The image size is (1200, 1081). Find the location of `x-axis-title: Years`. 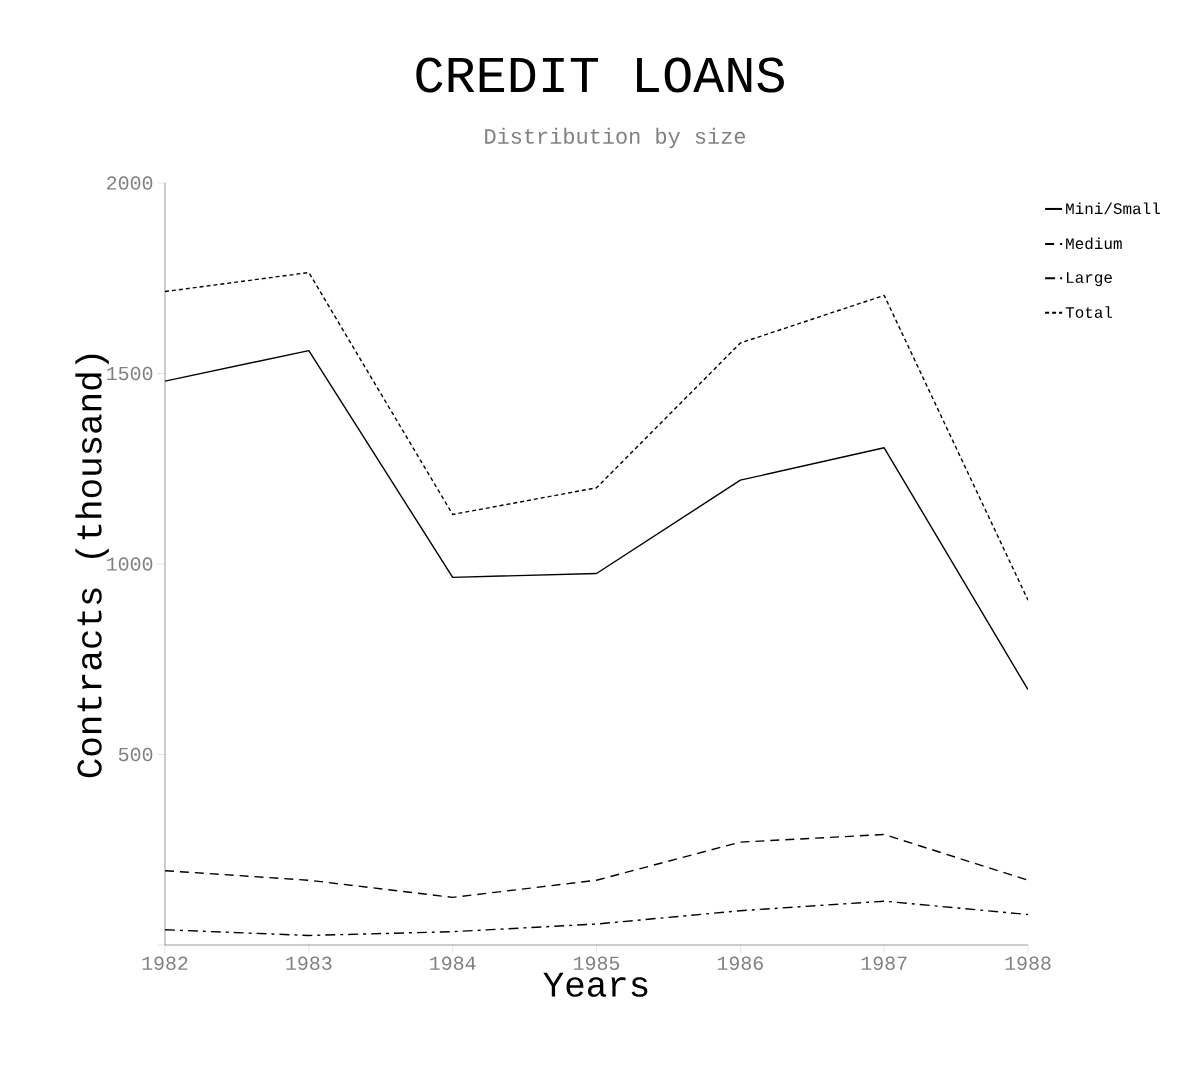

x-axis-title: Years is located at coordinates (595, 984).